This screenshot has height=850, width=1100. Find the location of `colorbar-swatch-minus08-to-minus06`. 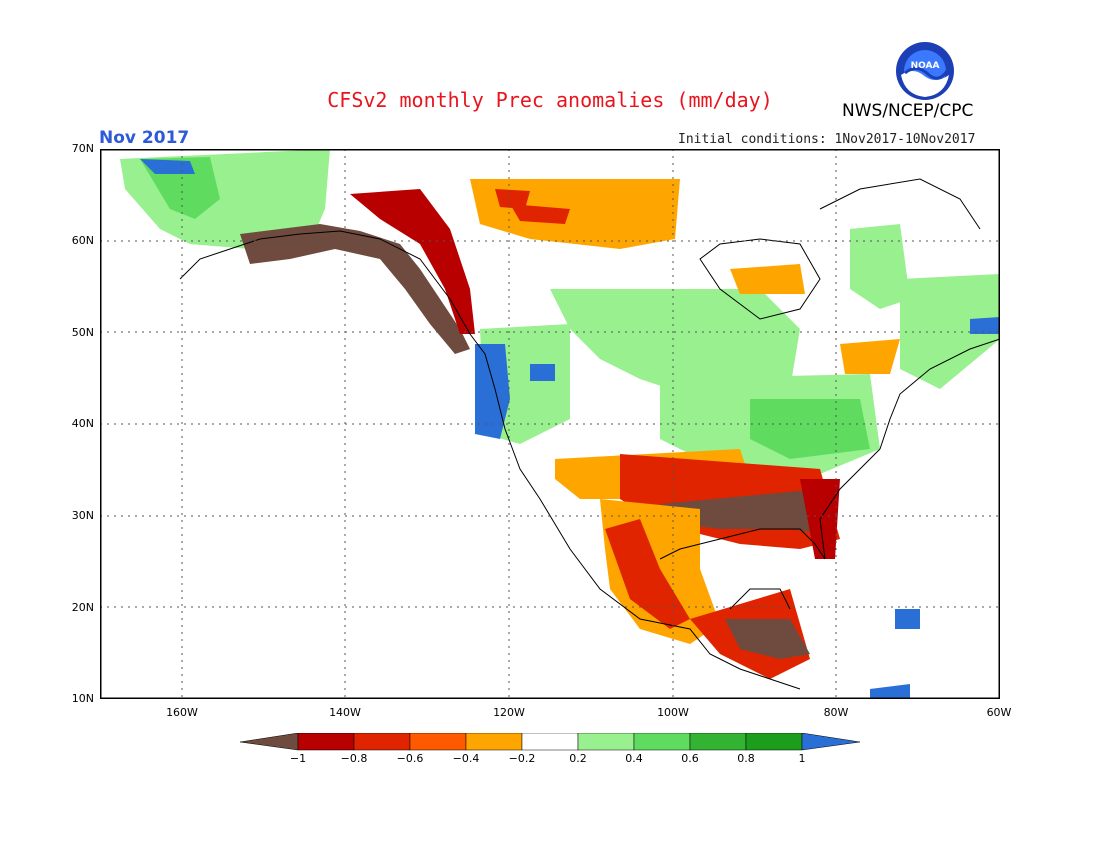

colorbar-swatch-minus08-to-minus06 is located at coordinates (382, 742).